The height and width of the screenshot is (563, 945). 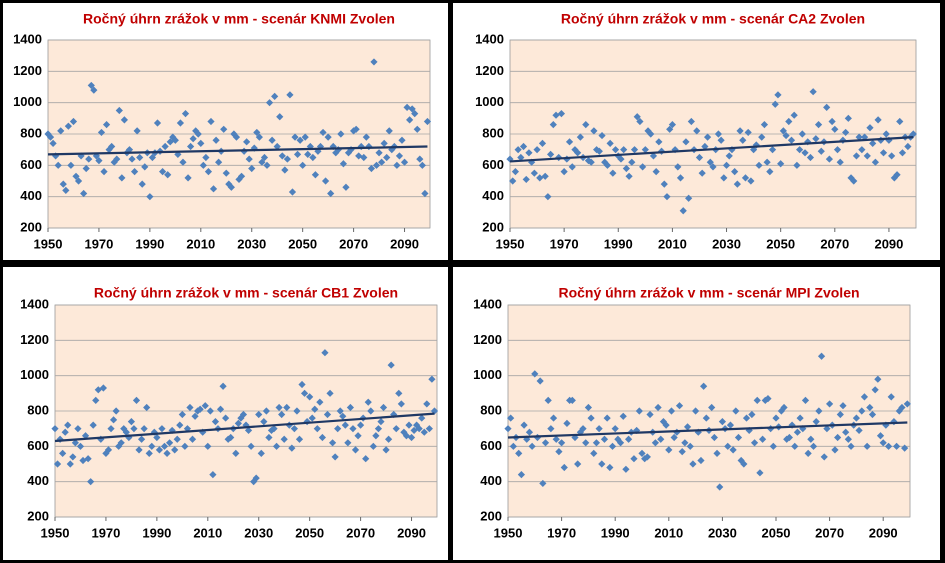 What do you see at coordinates (237, 150) in the screenshot?
I see `trend-line` at bounding box center [237, 150].